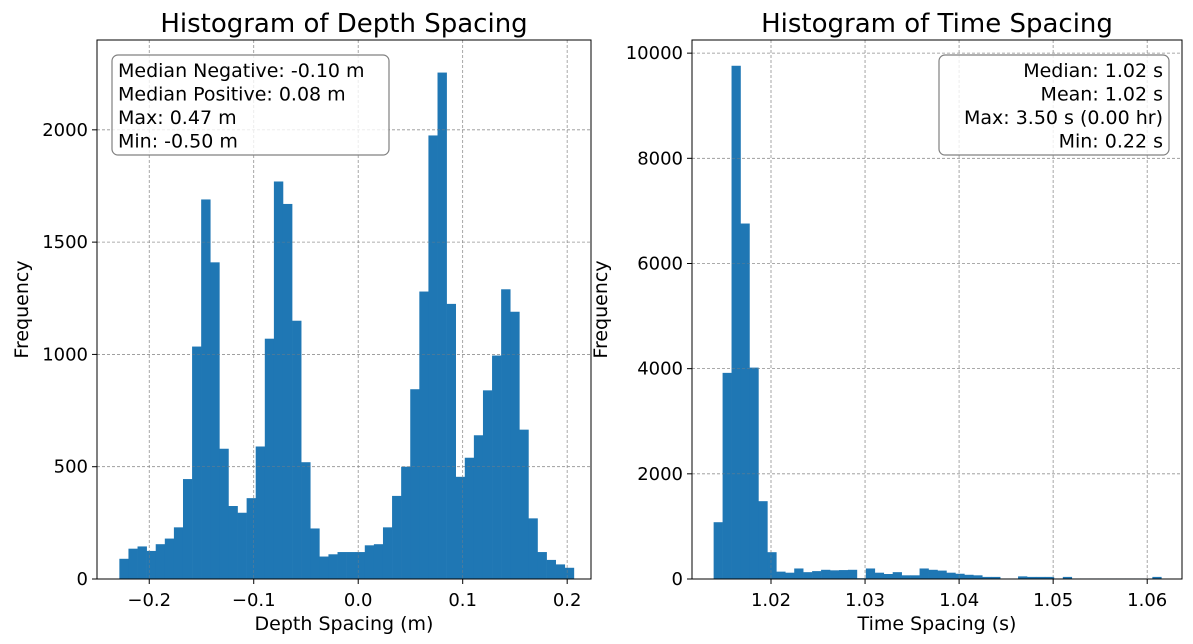  What do you see at coordinates (937, 624) in the screenshot?
I see `x-axis-label: Time Spacing (s)` at bounding box center [937, 624].